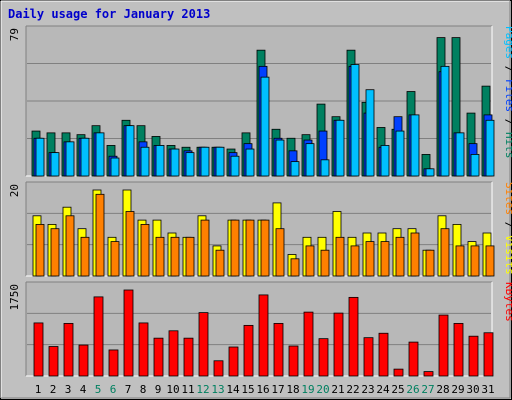  I want to click on x-tick-label-21: 21, so click(337, 389).